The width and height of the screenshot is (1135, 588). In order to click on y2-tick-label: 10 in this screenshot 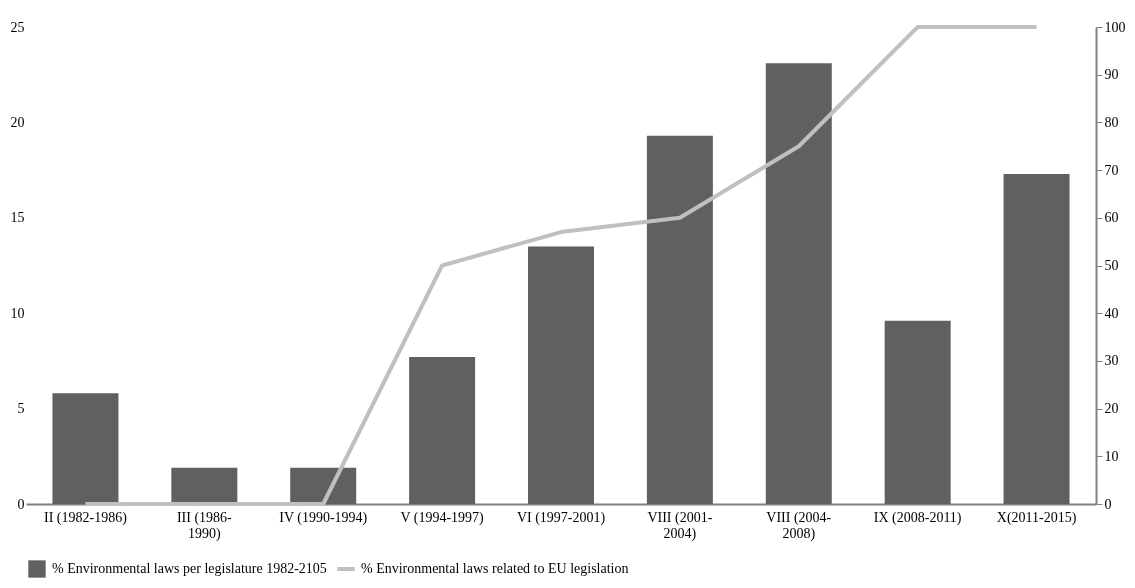, I will do `click(1111, 456)`.